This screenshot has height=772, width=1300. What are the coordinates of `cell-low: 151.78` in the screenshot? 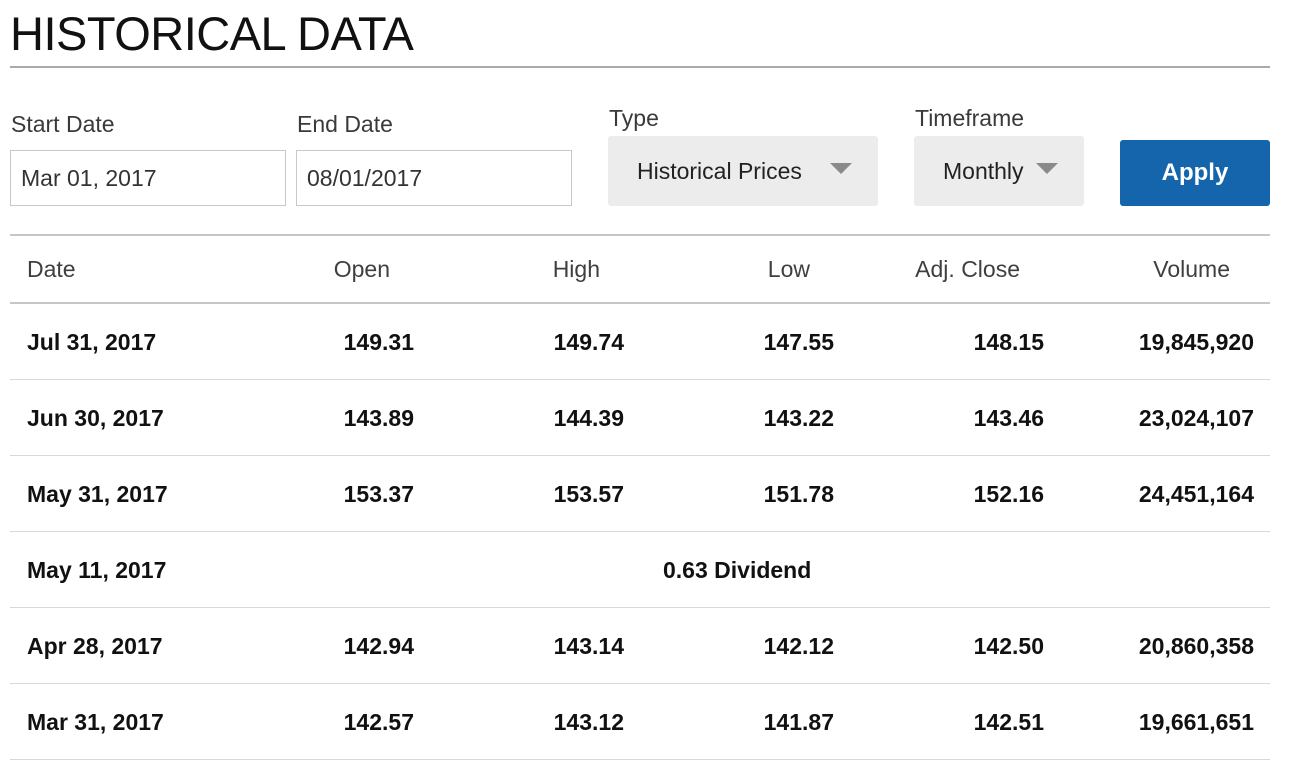 It's located at (798, 494).